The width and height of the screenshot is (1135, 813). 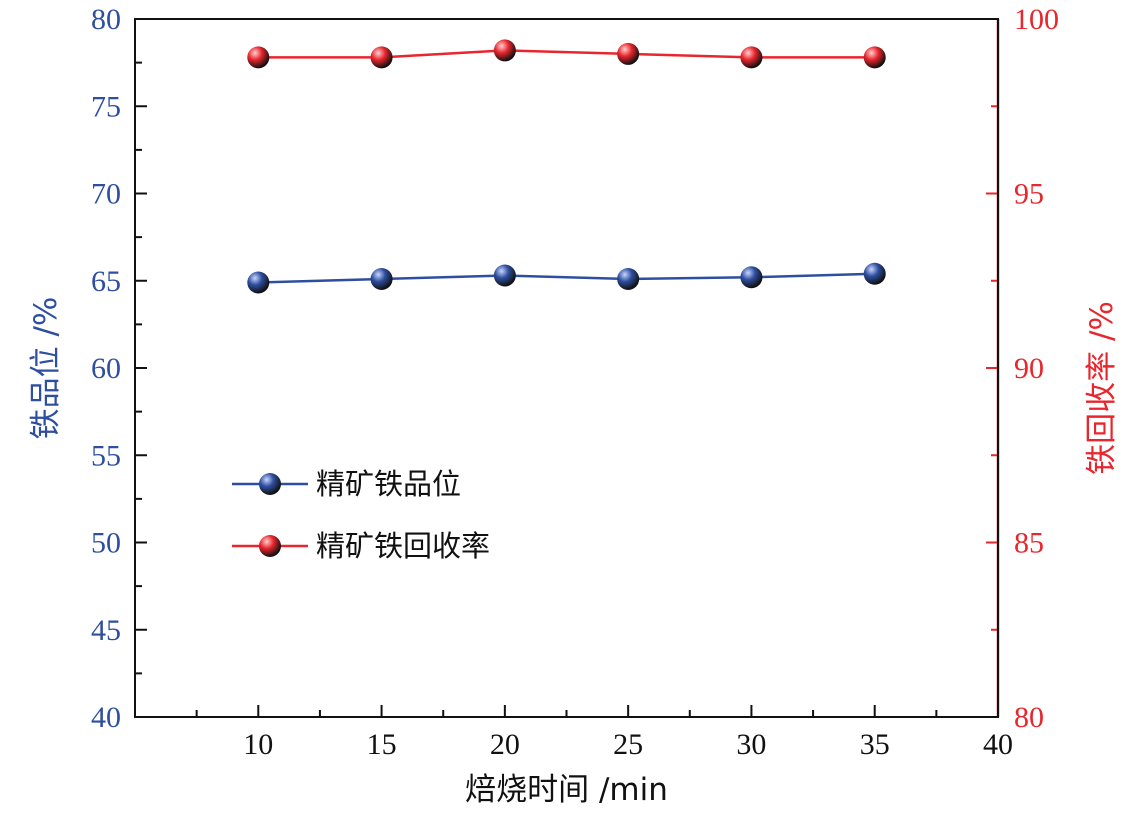 I want to click on y-left-tick-label: 55, so click(x=106, y=455).